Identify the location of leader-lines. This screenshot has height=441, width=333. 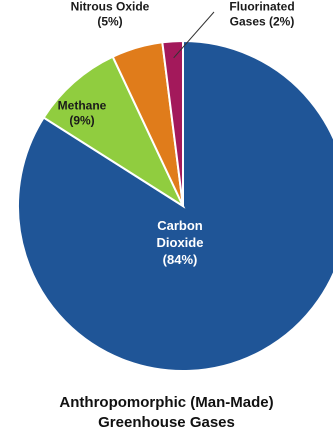
(194, 35).